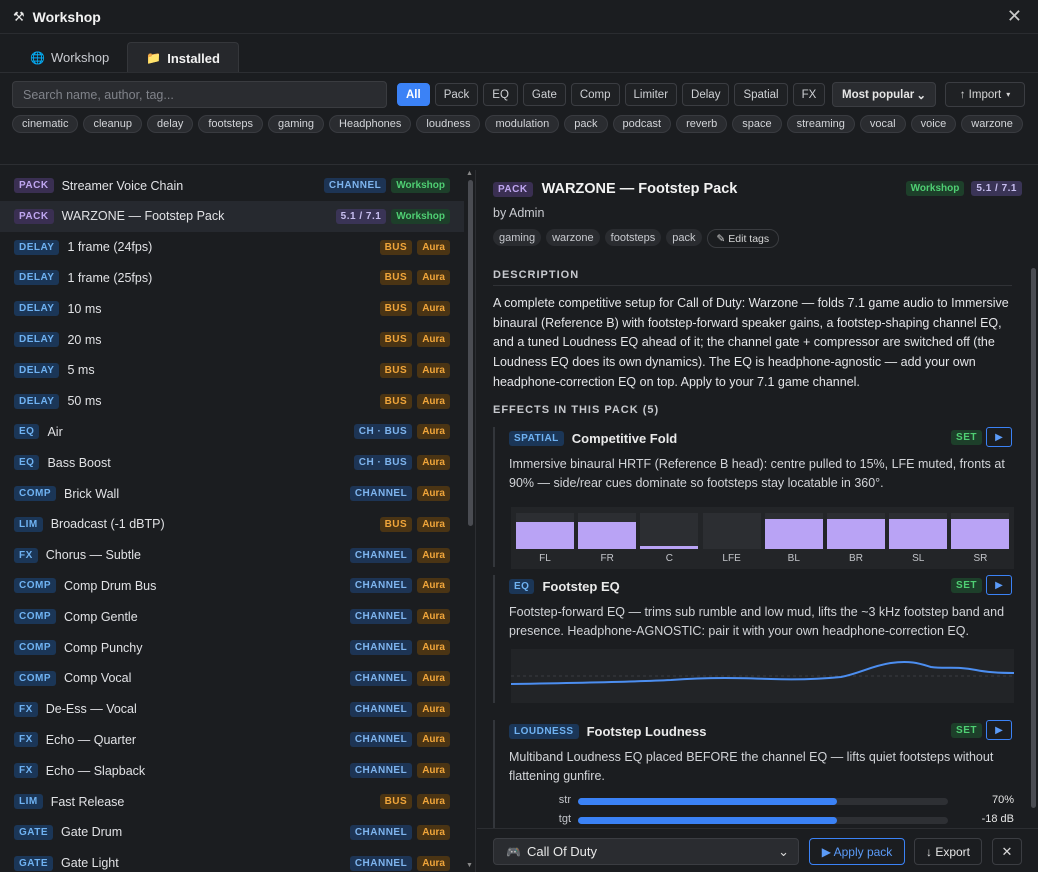 The height and width of the screenshot is (872, 1038). I want to click on play-icon: ▶, so click(999, 730).